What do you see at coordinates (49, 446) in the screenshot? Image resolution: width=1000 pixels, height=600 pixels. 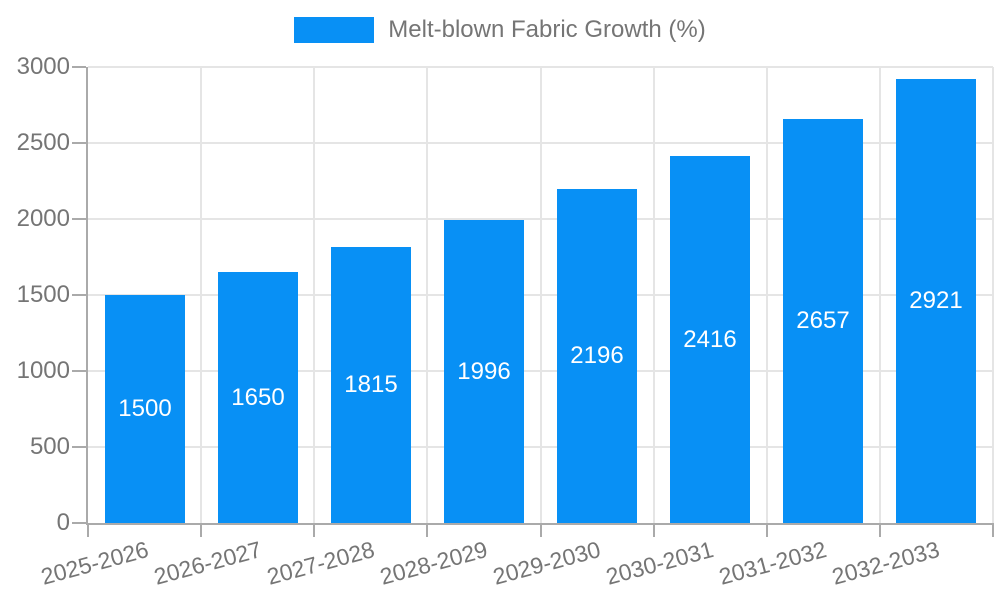 I see `y-axis-label: 500` at bounding box center [49, 446].